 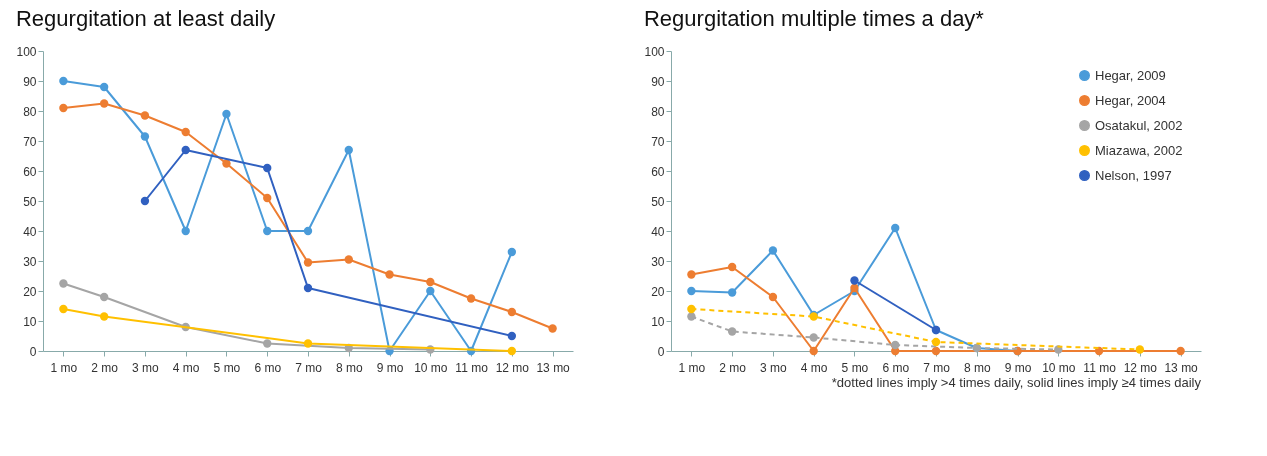 I want to click on chart-title: Regurgitation at least daily, so click(x=145, y=18).